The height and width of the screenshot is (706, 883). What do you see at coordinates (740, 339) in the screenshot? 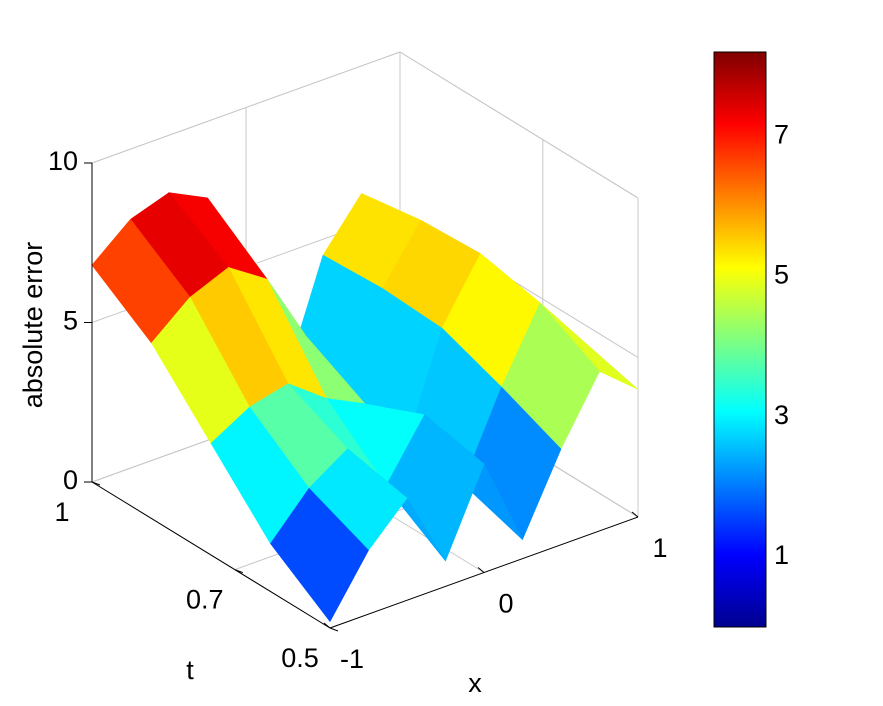
I see `colorbar` at bounding box center [740, 339].